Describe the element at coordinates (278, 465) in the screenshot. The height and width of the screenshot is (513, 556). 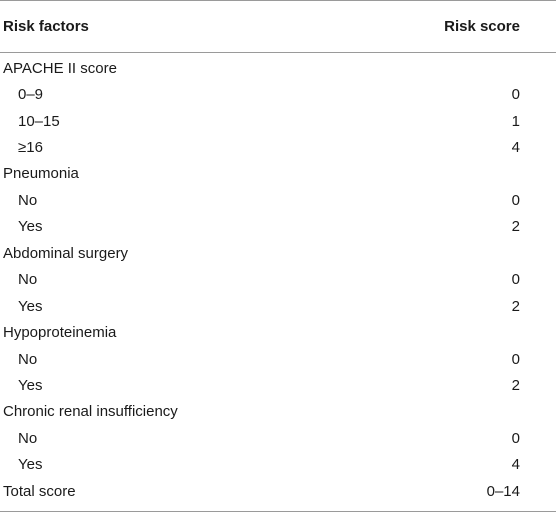
I see `table-row: Yes 4` at that location.